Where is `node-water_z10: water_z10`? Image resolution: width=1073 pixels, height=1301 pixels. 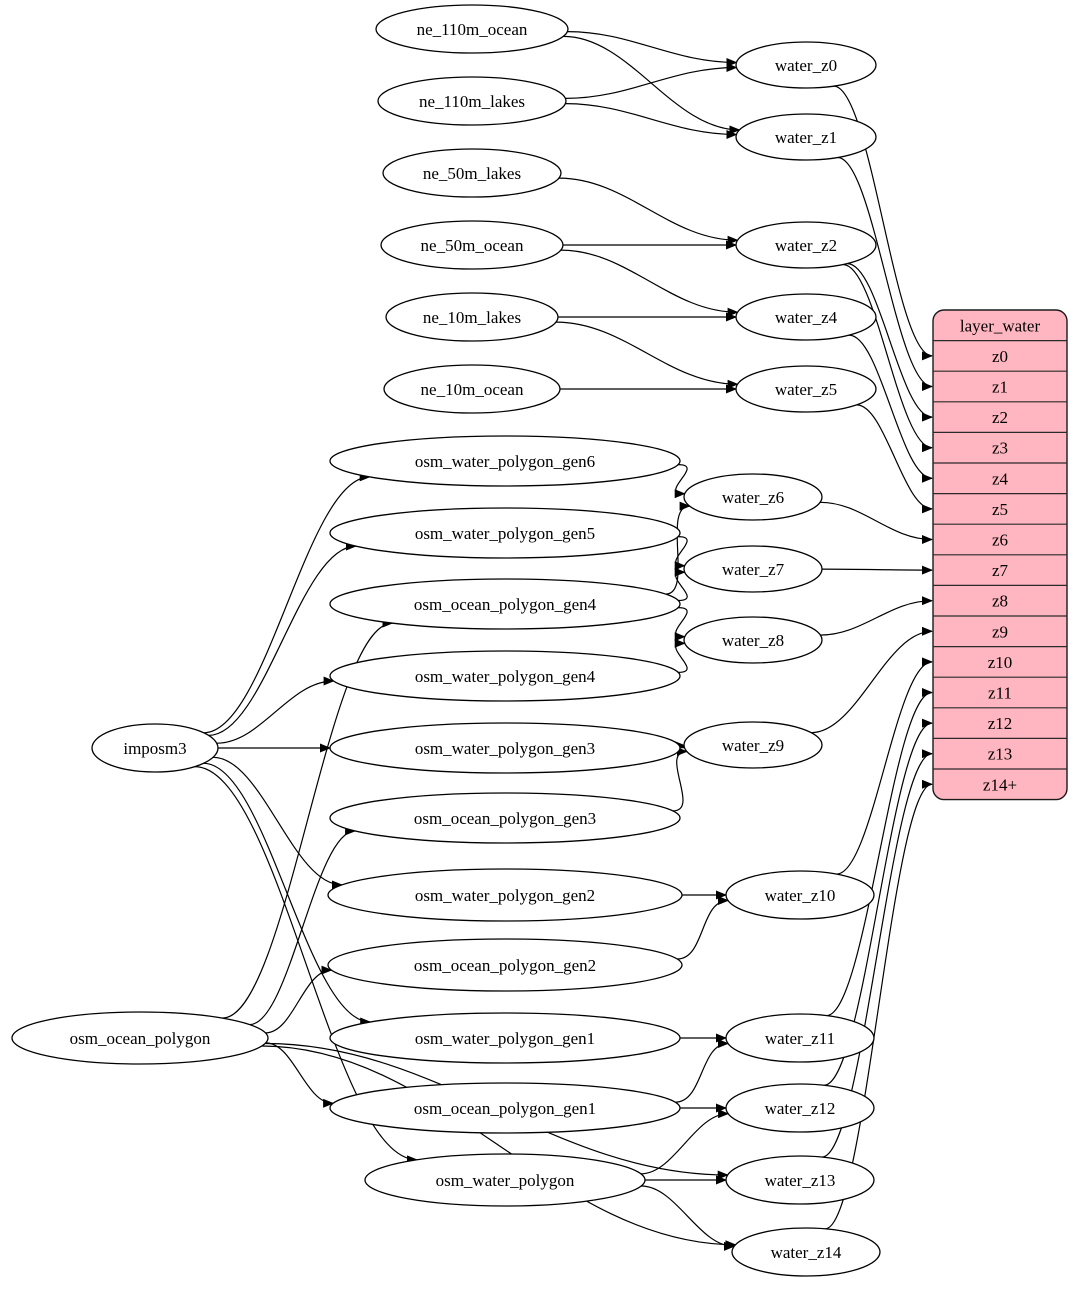 node-water_z10: water_z10 is located at coordinates (800, 895).